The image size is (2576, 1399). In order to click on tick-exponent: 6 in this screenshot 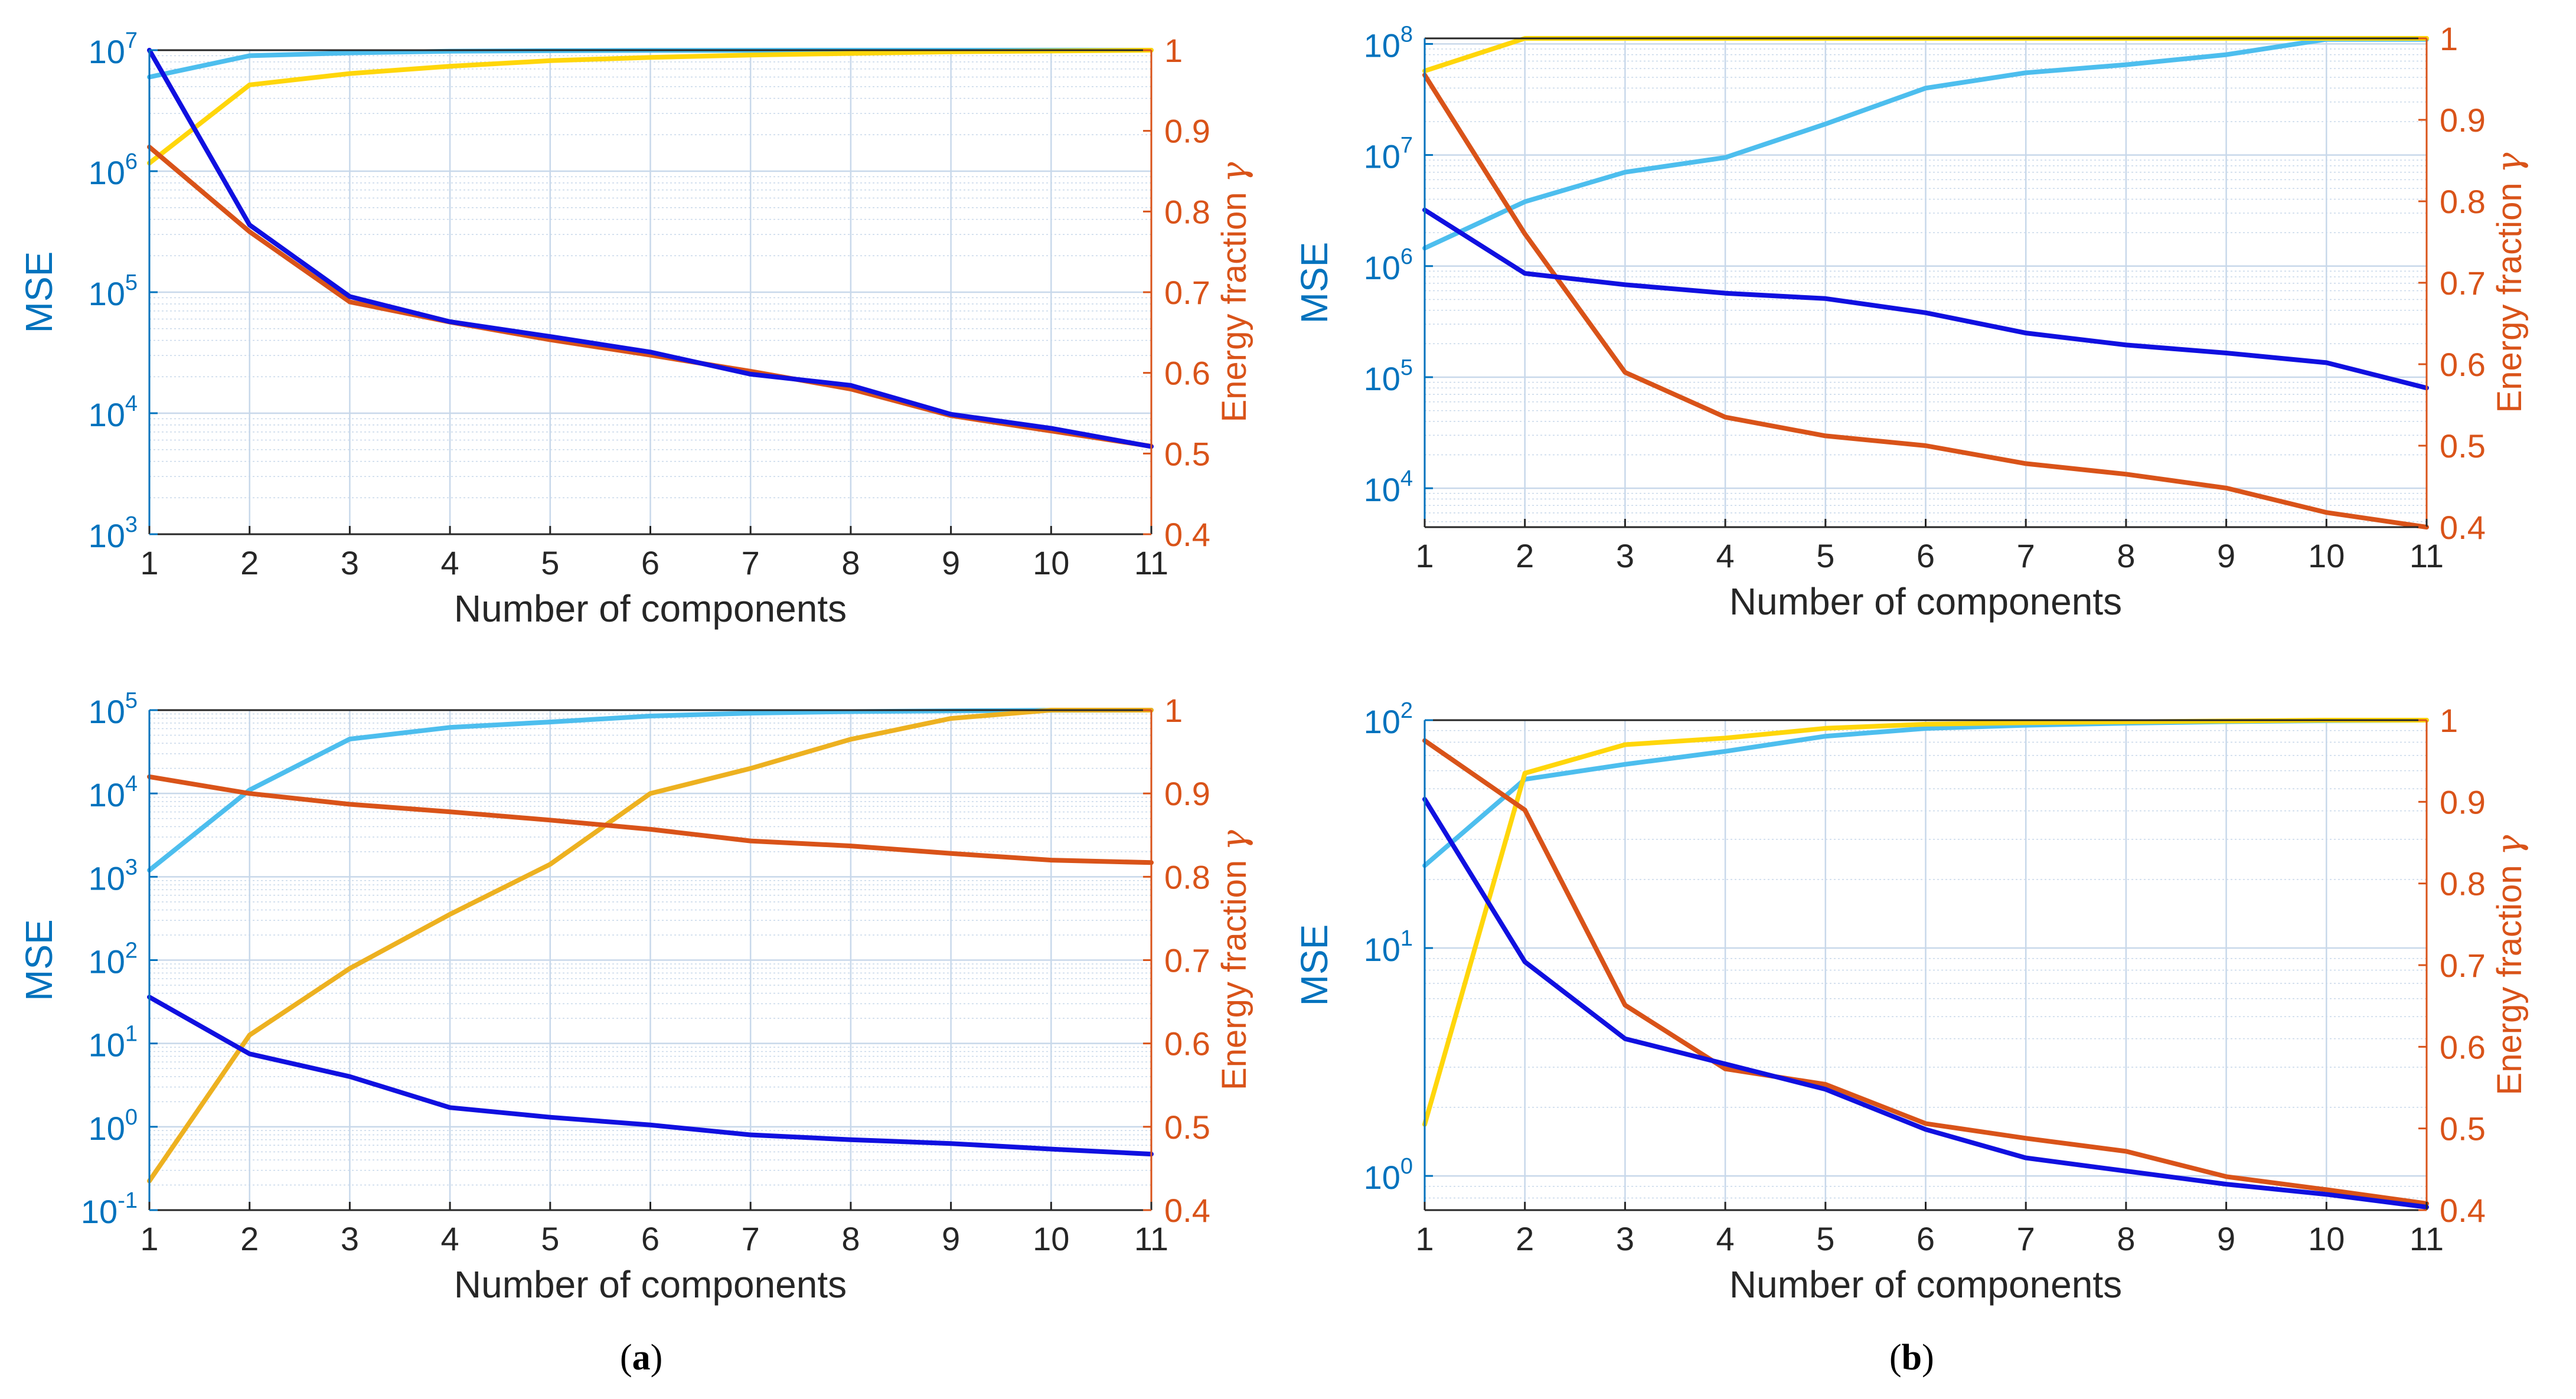, I will do `click(131, 161)`.